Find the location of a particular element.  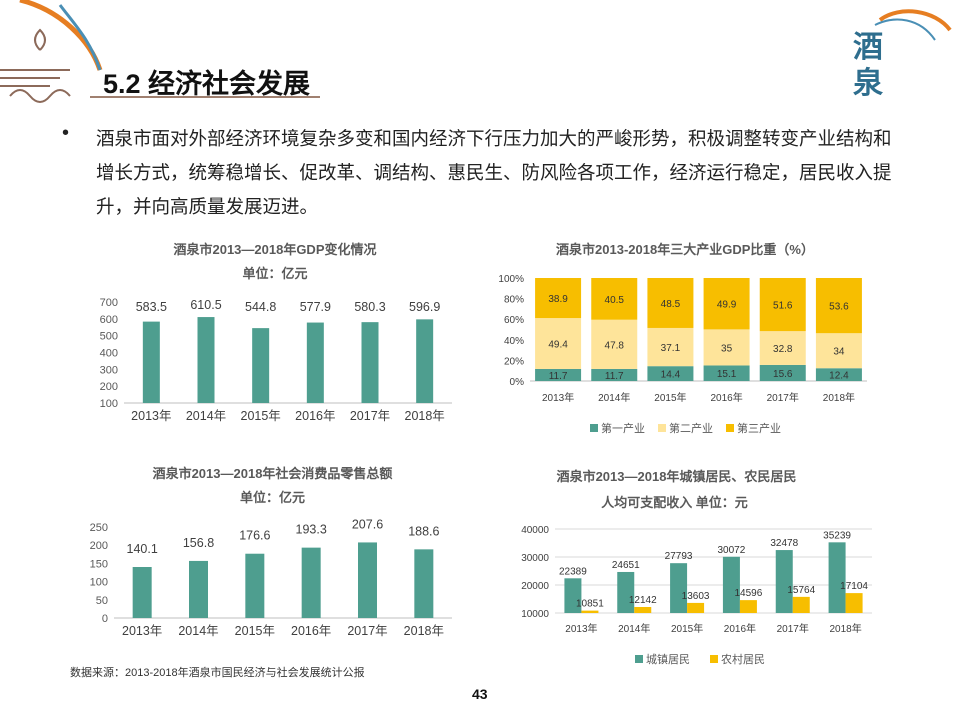

data-label: 34 is located at coordinates (839, 352).